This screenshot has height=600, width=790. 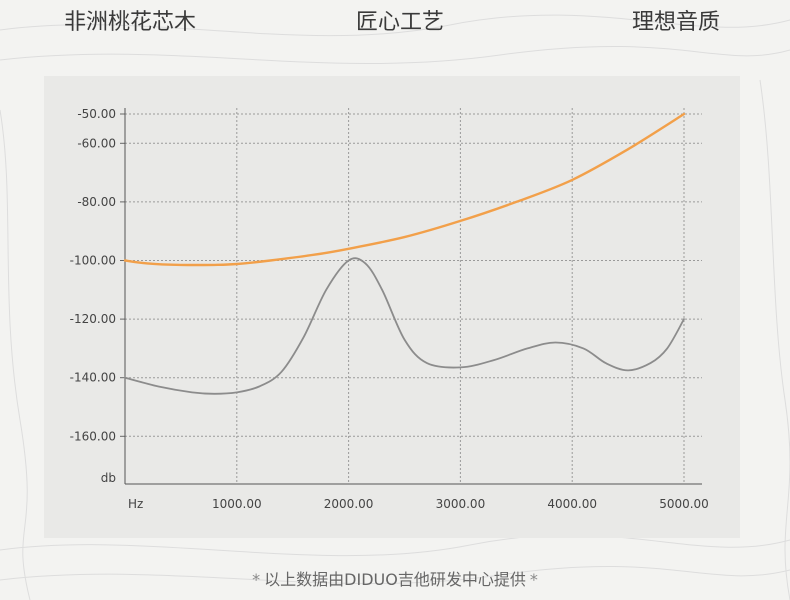 What do you see at coordinates (684, 504) in the screenshot?
I see `x-tick-label: 5000.00` at bounding box center [684, 504].